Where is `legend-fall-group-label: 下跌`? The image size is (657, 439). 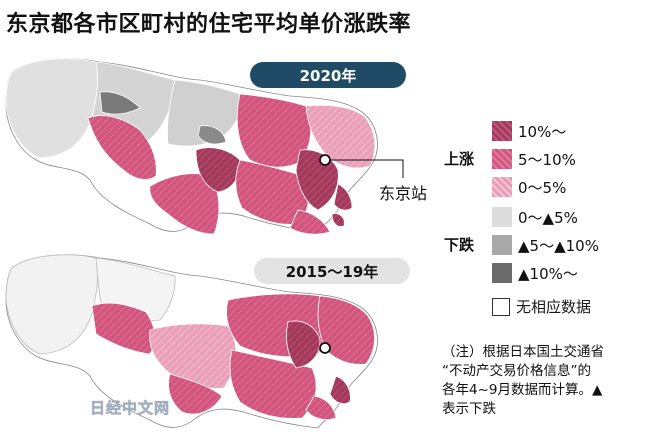
legend-fall-group-label: 下跌 is located at coordinates (459, 245).